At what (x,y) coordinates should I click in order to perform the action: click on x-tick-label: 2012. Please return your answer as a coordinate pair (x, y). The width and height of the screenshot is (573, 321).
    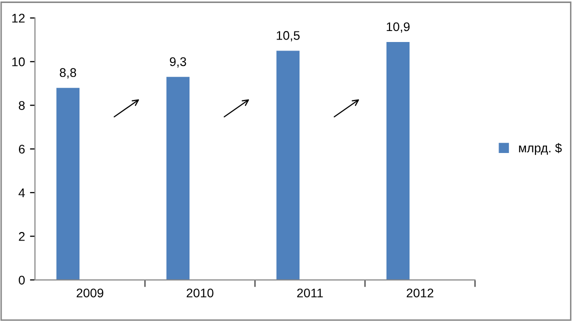
    Looking at the image, I should click on (420, 293).